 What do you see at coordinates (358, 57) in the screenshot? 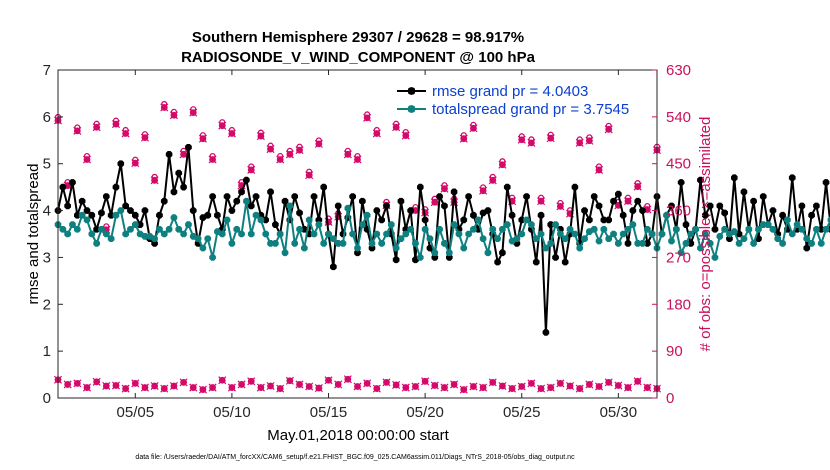
I see `chart-subtitle: RADIOSONDE_V_WIND_COMPONENT @ 100 hPa` at bounding box center [358, 57].